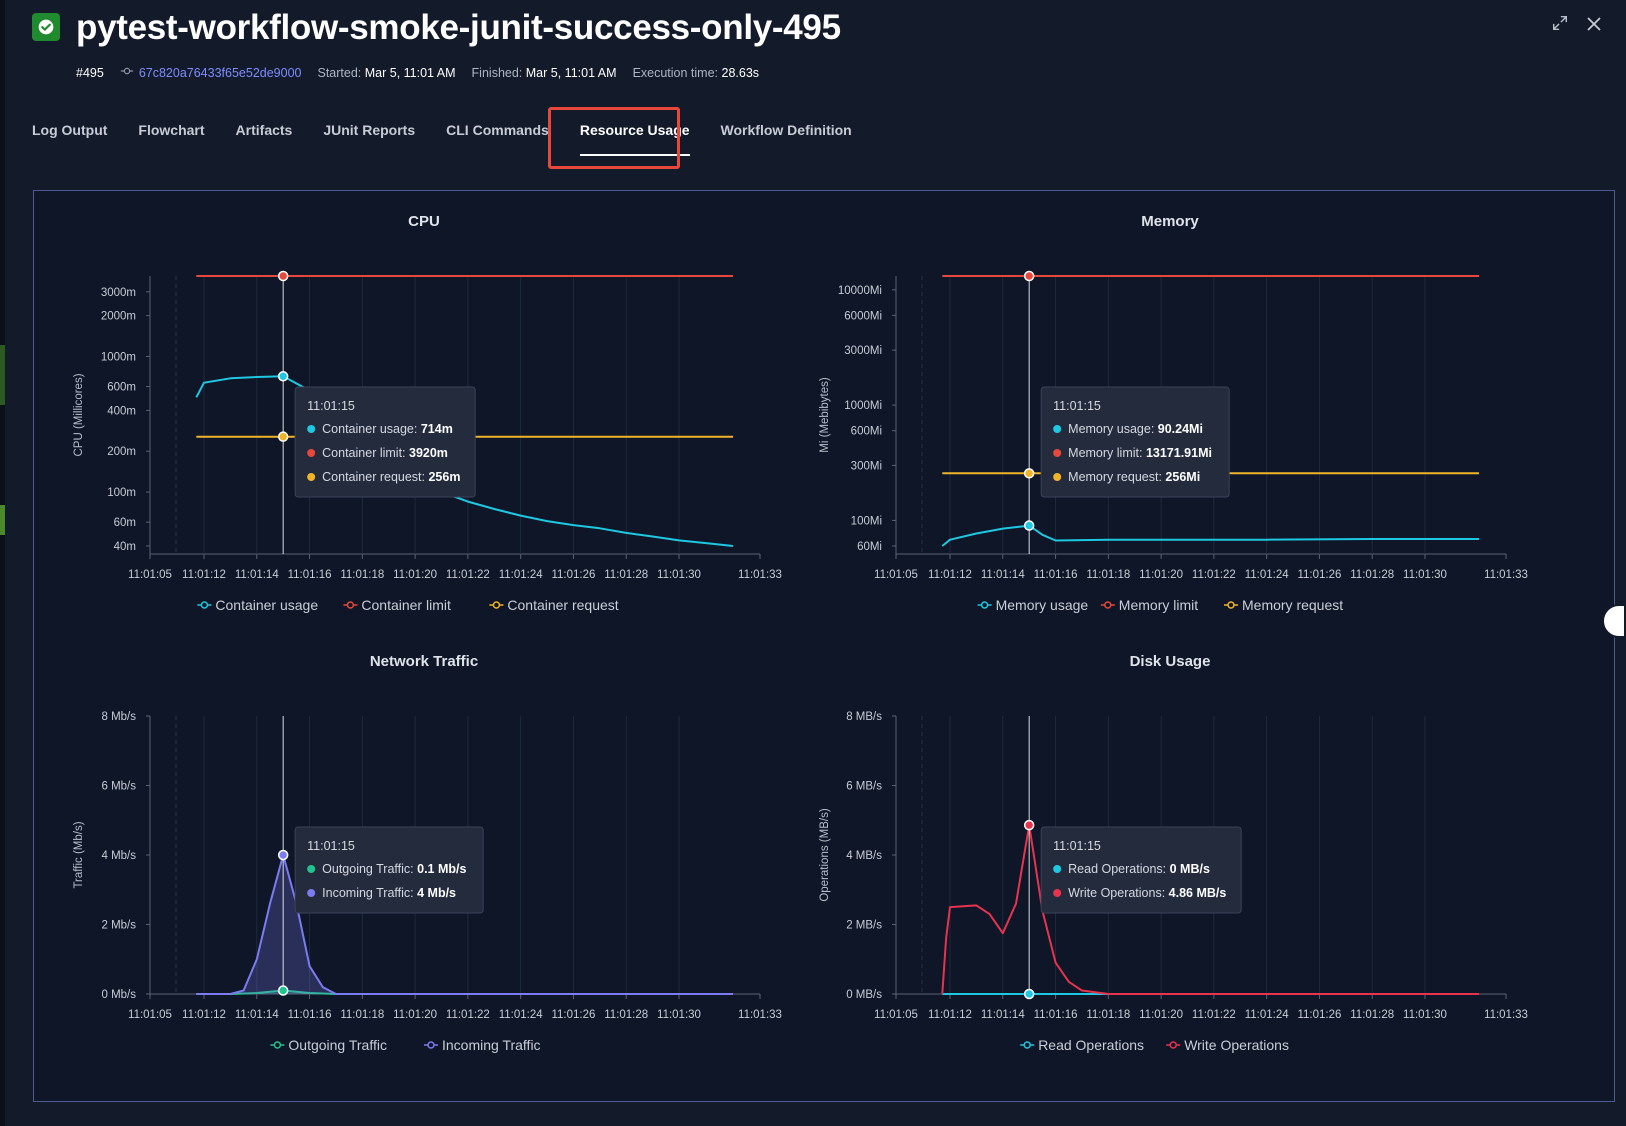 The image size is (1626, 1126). What do you see at coordinates (554, 605) in the screenshot?
I see `legend-item: Container request` at bounding box center [554, 605].